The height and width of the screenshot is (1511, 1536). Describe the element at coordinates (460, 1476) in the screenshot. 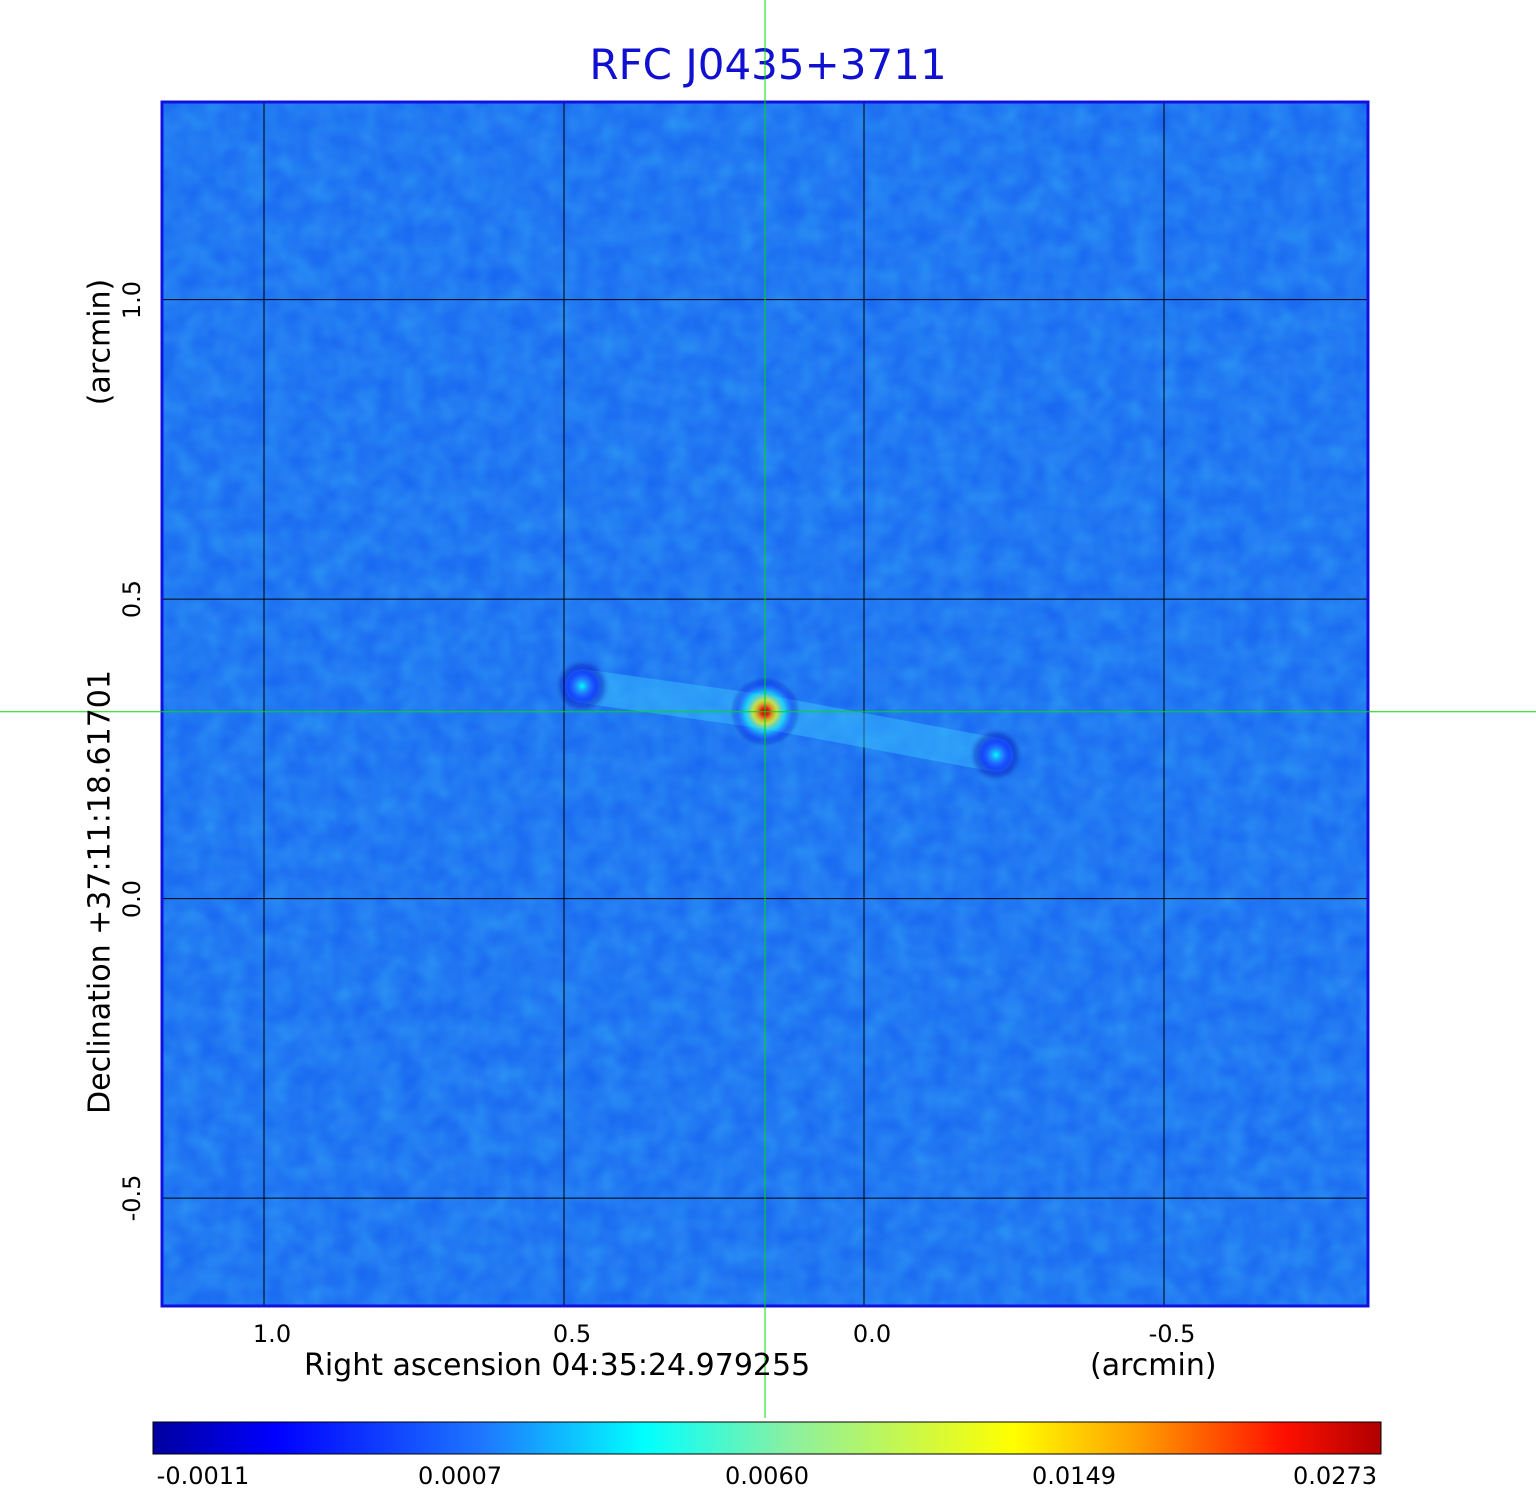

I see `colorbar-tick-label: 0.0007` at that location.